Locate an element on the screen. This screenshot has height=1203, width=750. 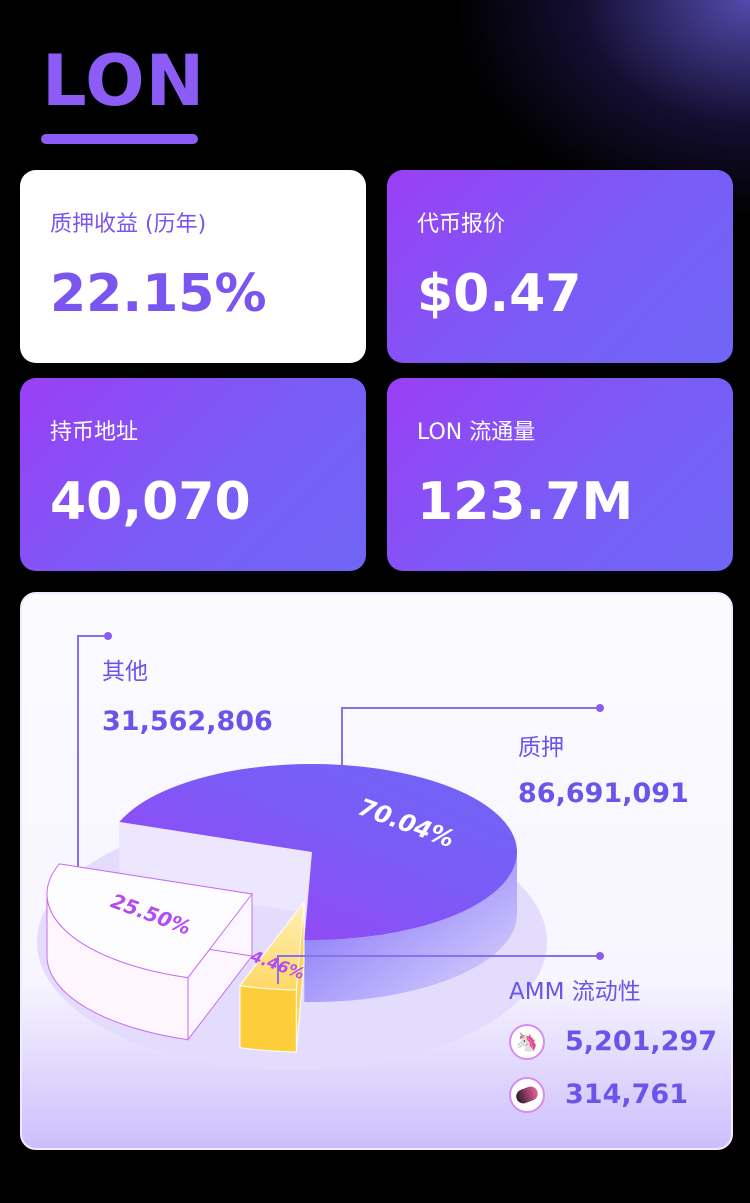
amm-callout-dot is located at coordinates (600, 956).